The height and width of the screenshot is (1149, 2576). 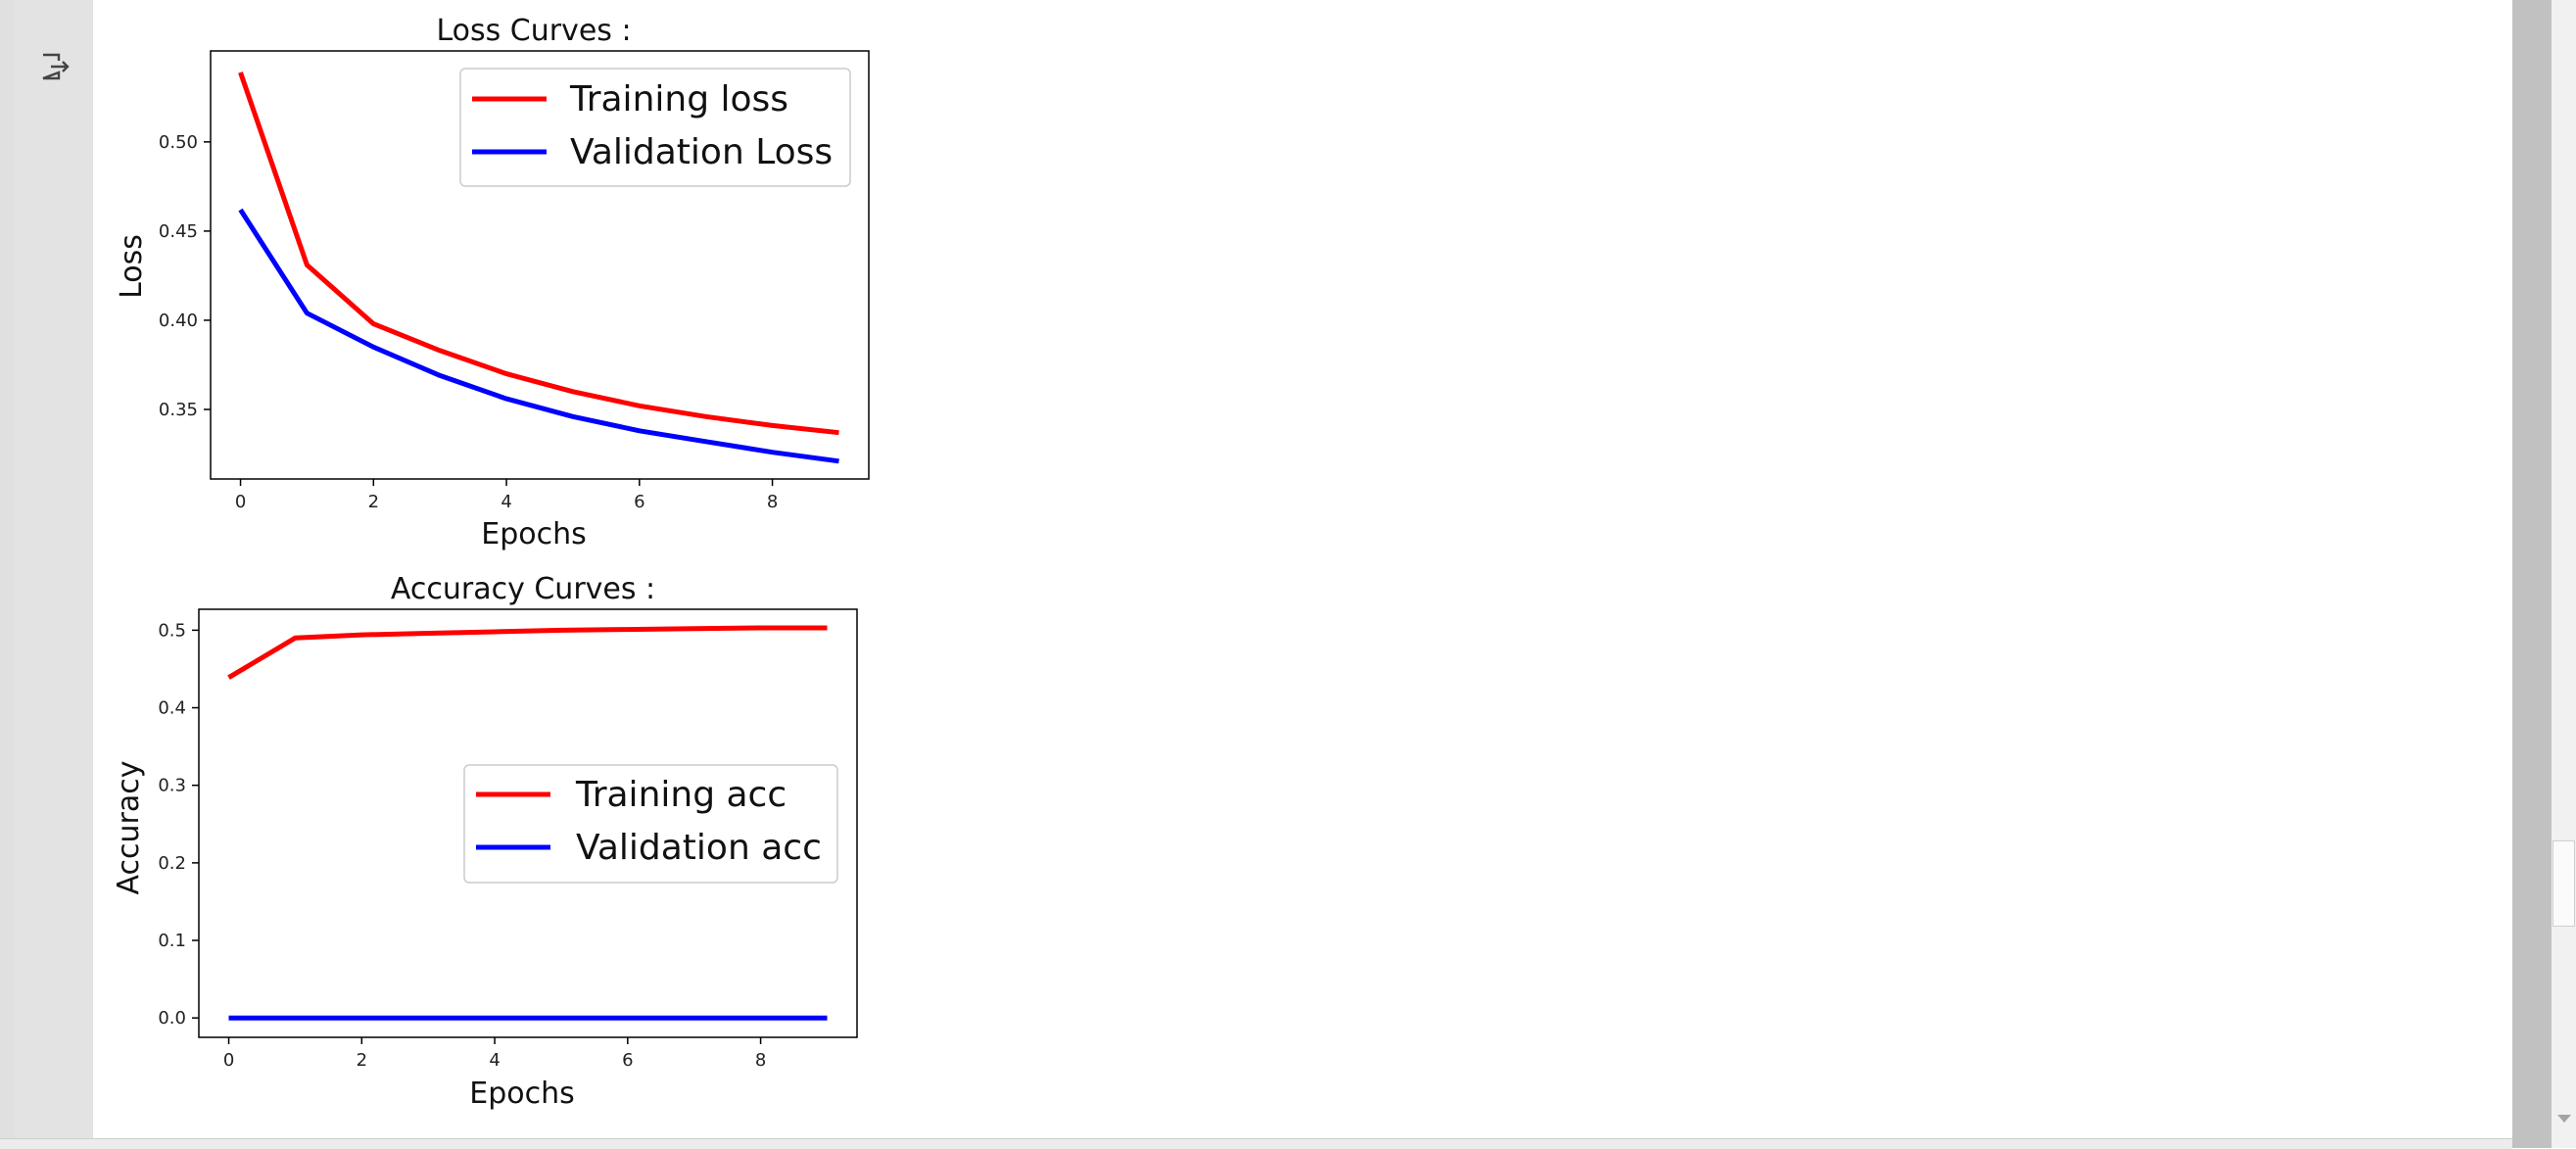 I want to click on loss-chart-title: Loss Curves :, so click(x=534, y=31).